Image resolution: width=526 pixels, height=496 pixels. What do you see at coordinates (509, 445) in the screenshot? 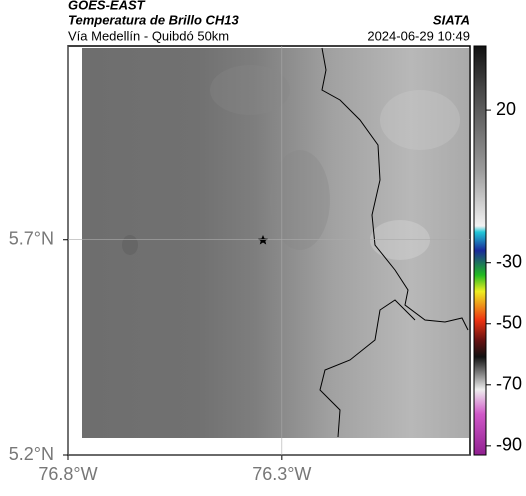
I see `colorbar-tick-label: -90` at bounding box center [509, 445].